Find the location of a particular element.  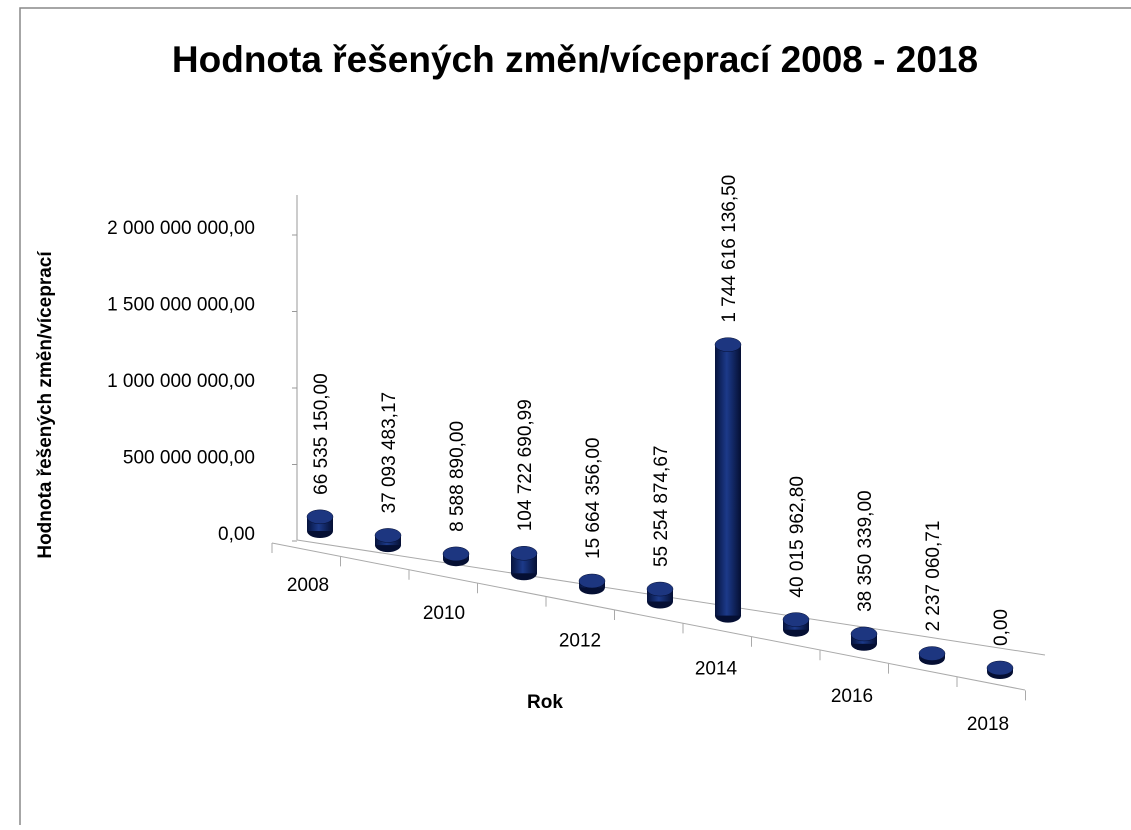

value-label: 15 664 356,00 is located at coordinates (593, 498).